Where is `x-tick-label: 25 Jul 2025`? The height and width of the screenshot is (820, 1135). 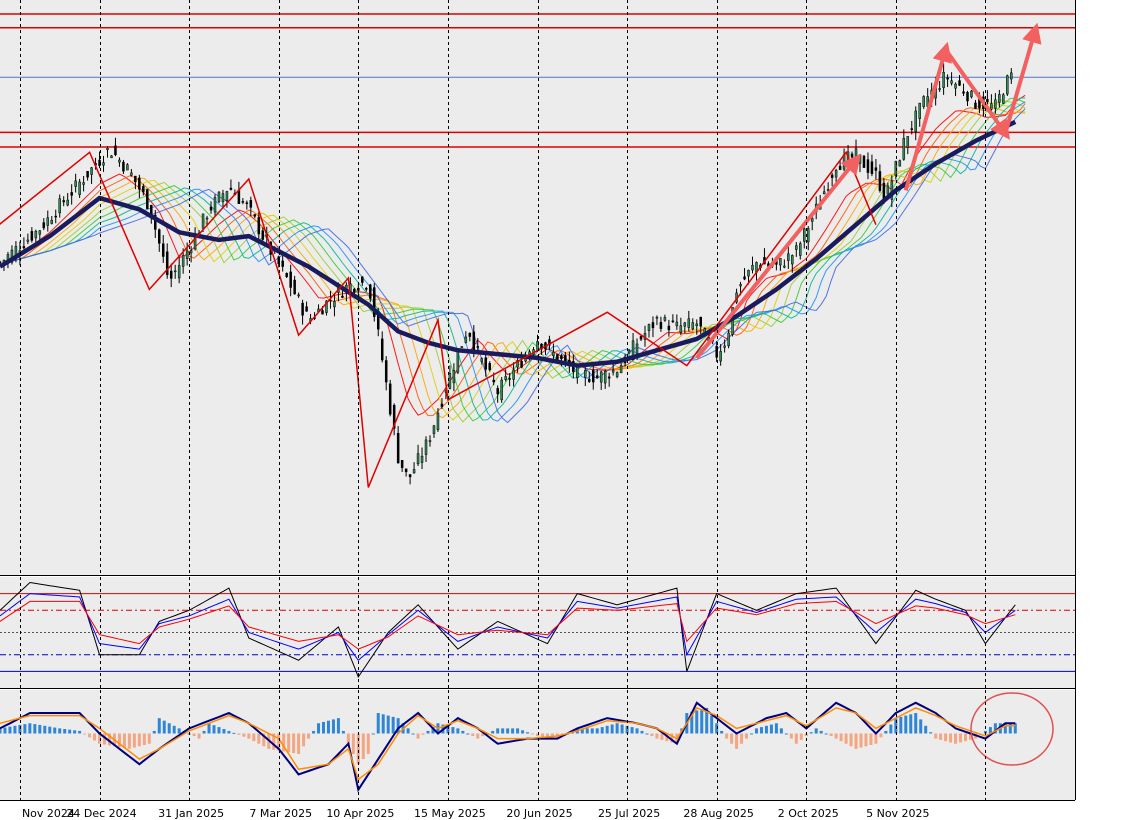
x-tick-label: 25 Jul 2025 is located at coordinates (629, 813).